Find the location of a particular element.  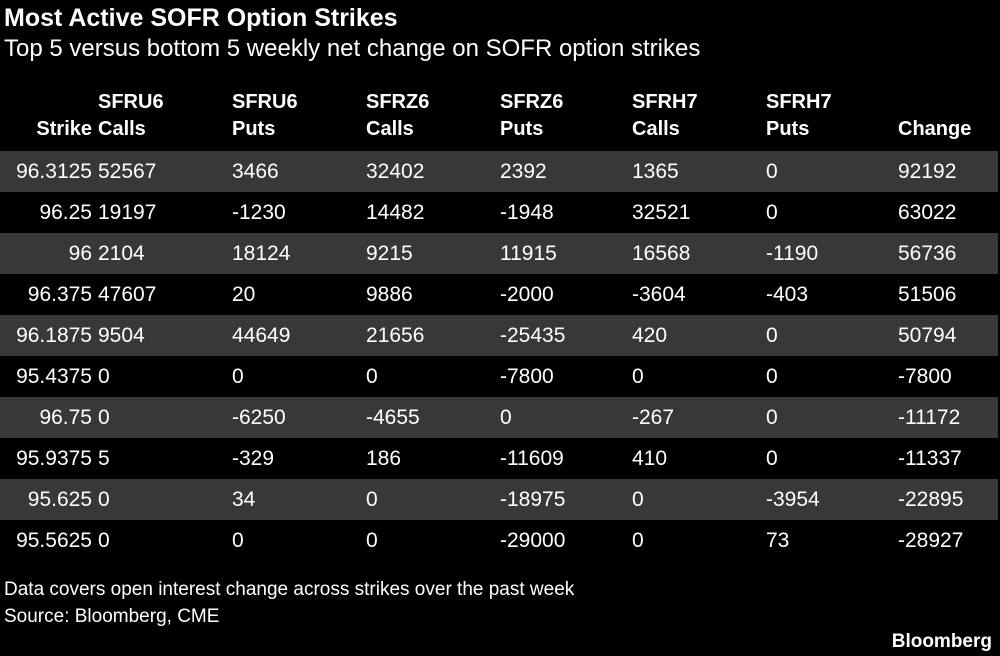

table-cell: -11172 is located at coordinates (948, 417).